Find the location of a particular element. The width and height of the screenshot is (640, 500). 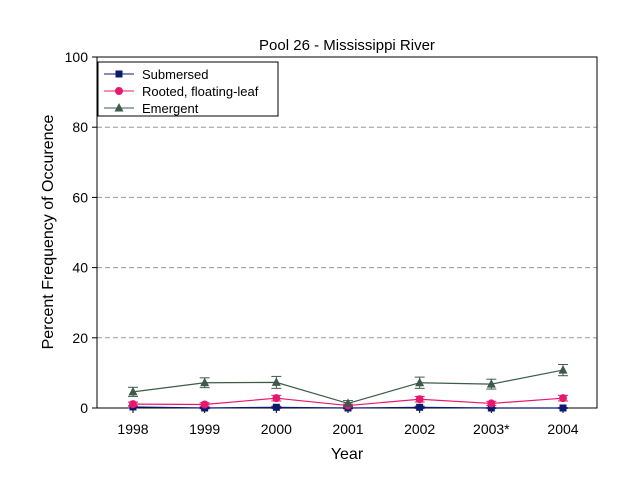

legend-label: Rooted, floating-leaf is located at coordinates (200, 91).